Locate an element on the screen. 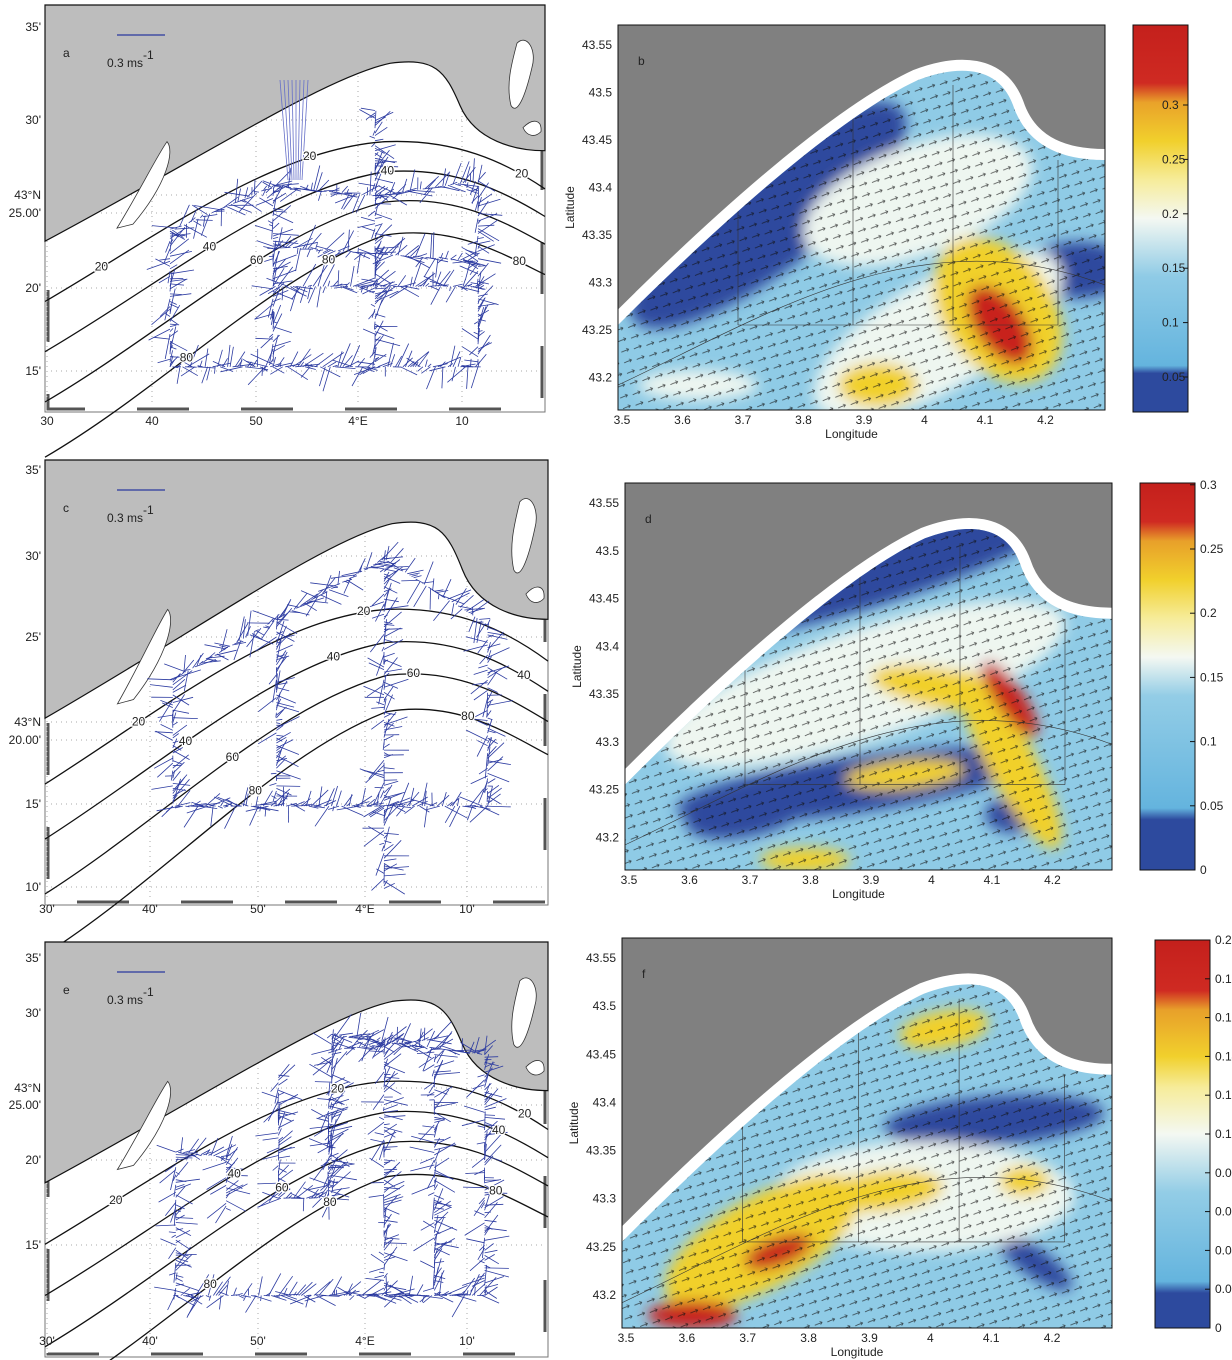 The image size is (1232, 1360). x-tick-label: 3.9 is located at coordinates (864, 420).